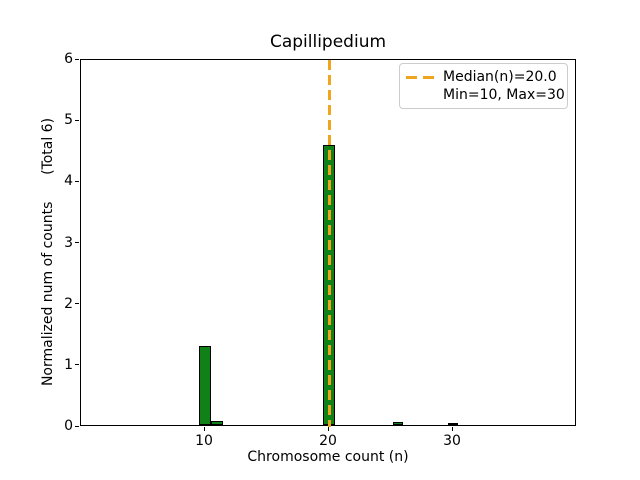 This screenshot has width=640, height=480. I want to click on y-tick-label: 6, so click(68, 59).